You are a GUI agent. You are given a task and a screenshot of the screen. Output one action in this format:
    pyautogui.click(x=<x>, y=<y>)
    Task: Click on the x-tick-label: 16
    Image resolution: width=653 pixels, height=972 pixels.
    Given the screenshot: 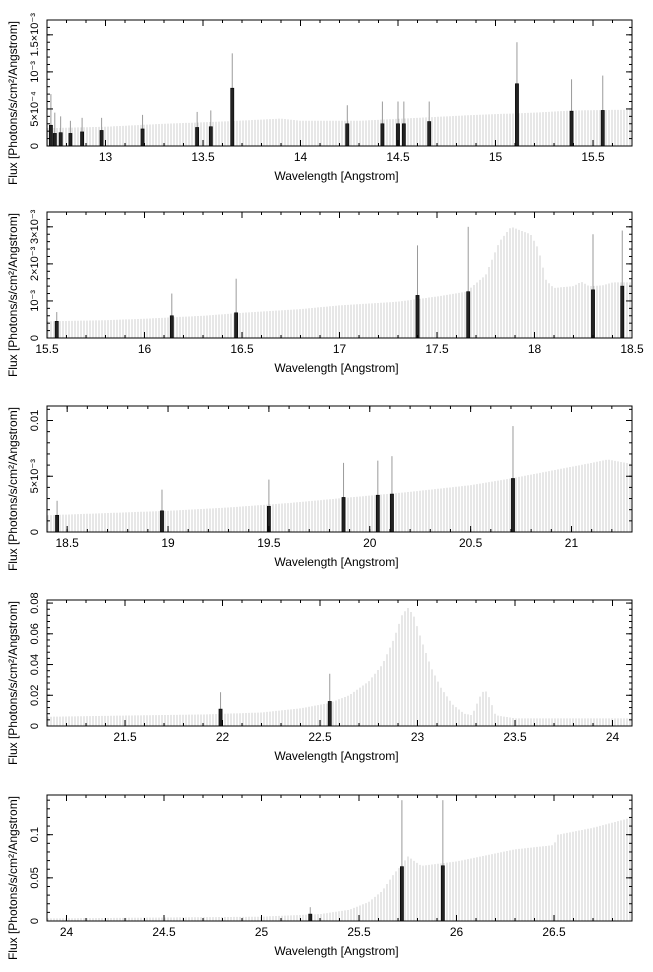 What is the action you would take?
    pyautogui.click(x=145, y=349)
    